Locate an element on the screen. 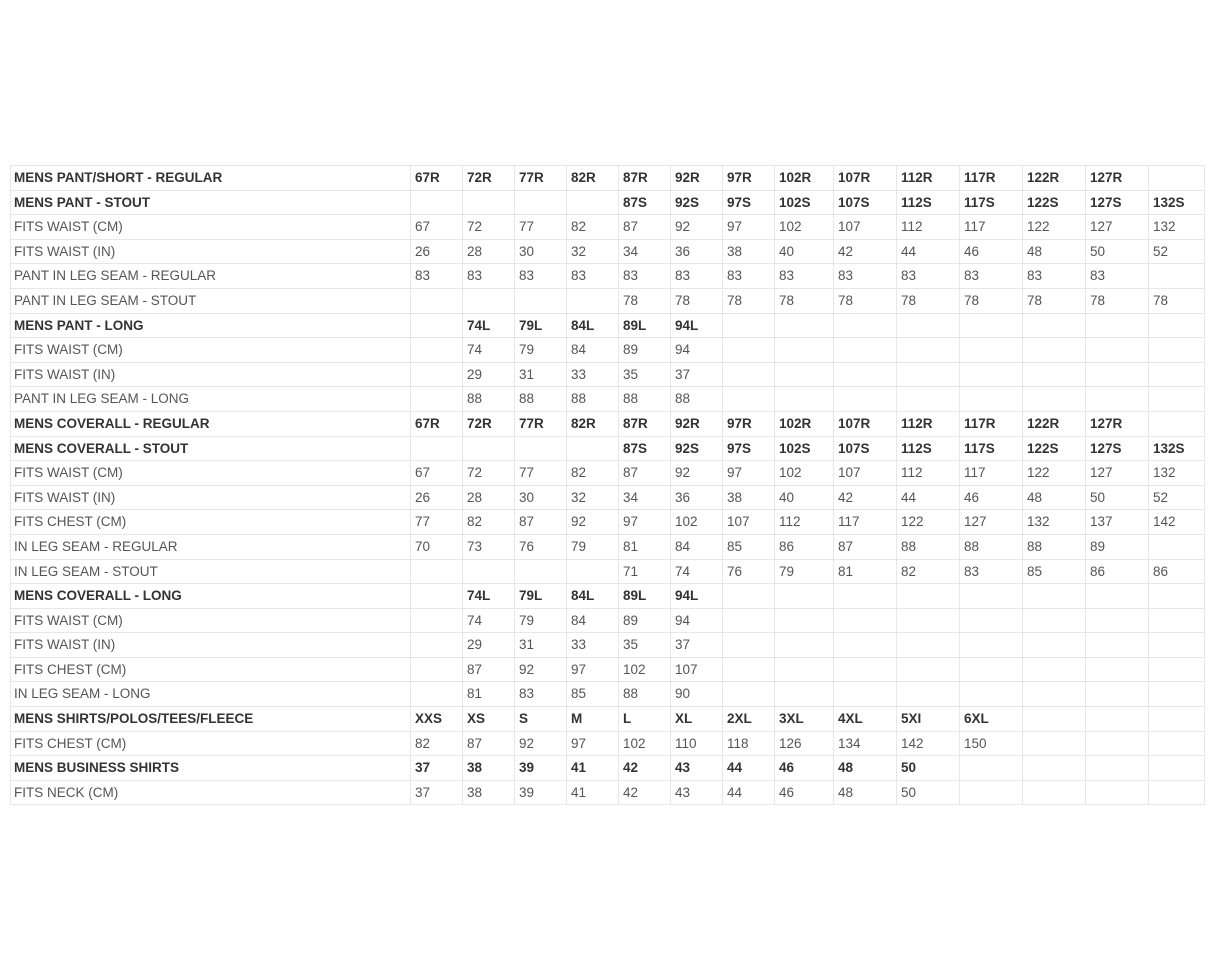  row-label: FITS CHEST (CM) is located at coordinates (210, 522).